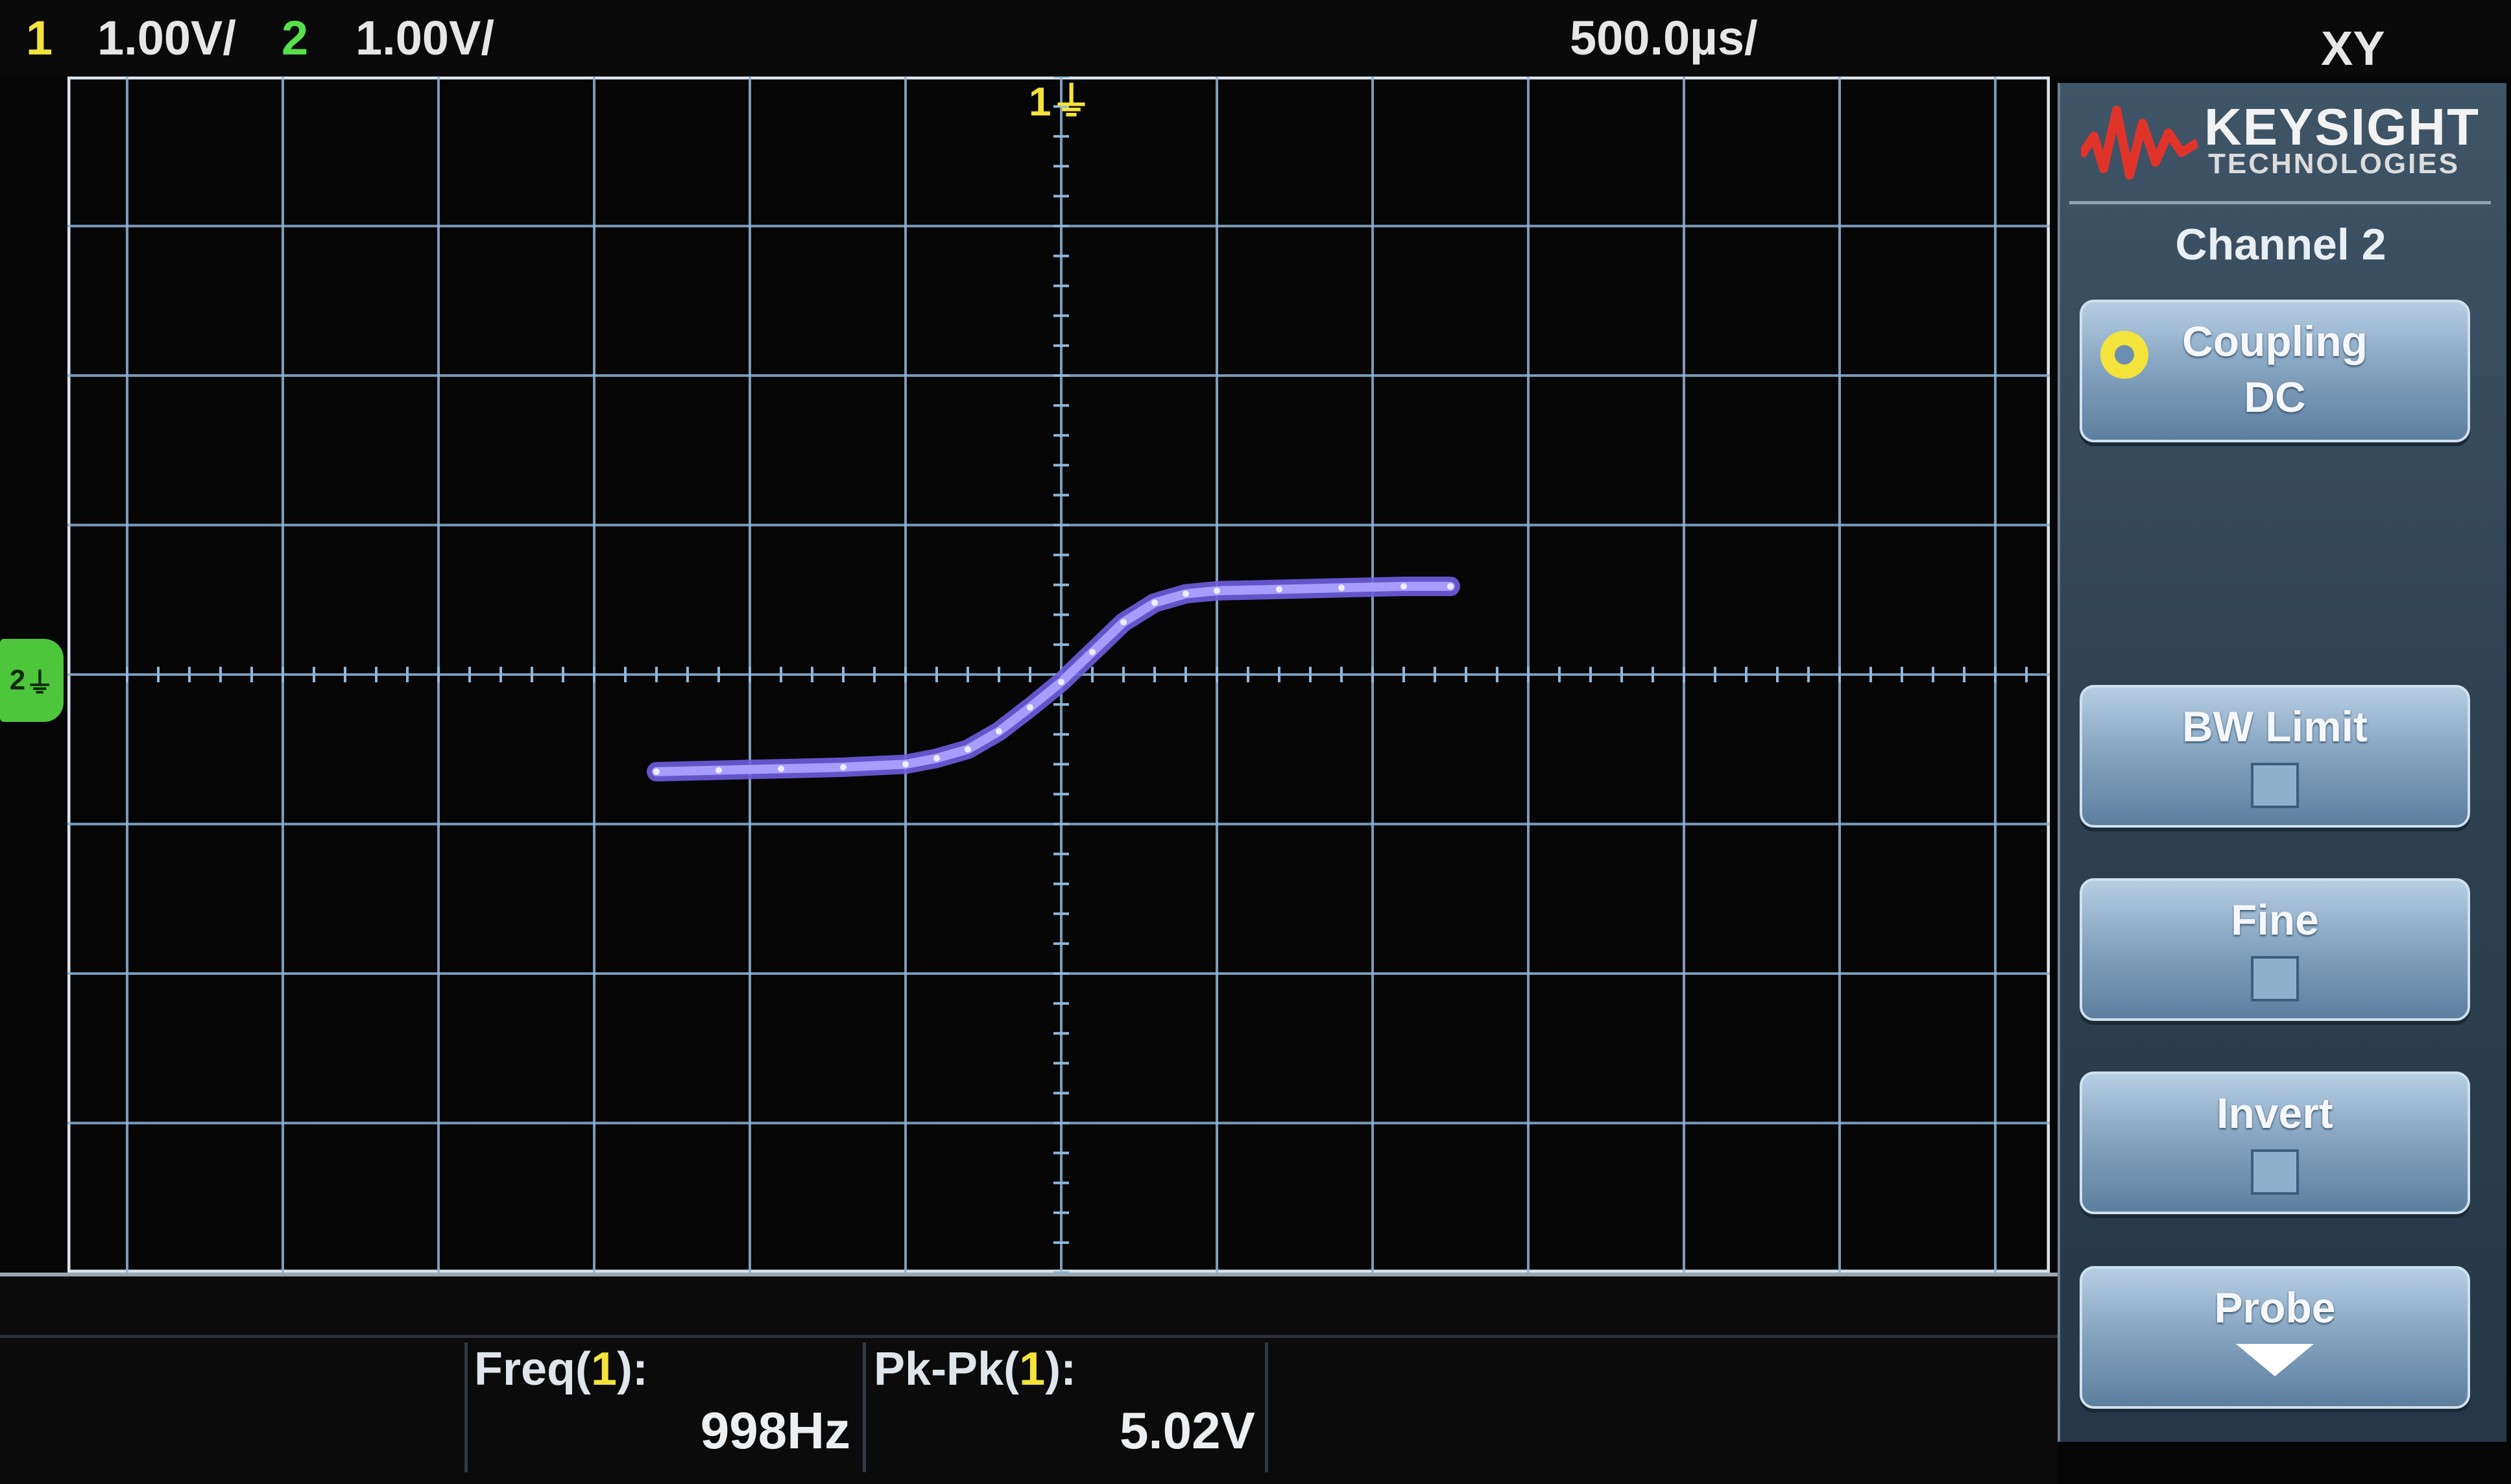  I want to click on freq-label-suffix: ):, so click(632, 1369).